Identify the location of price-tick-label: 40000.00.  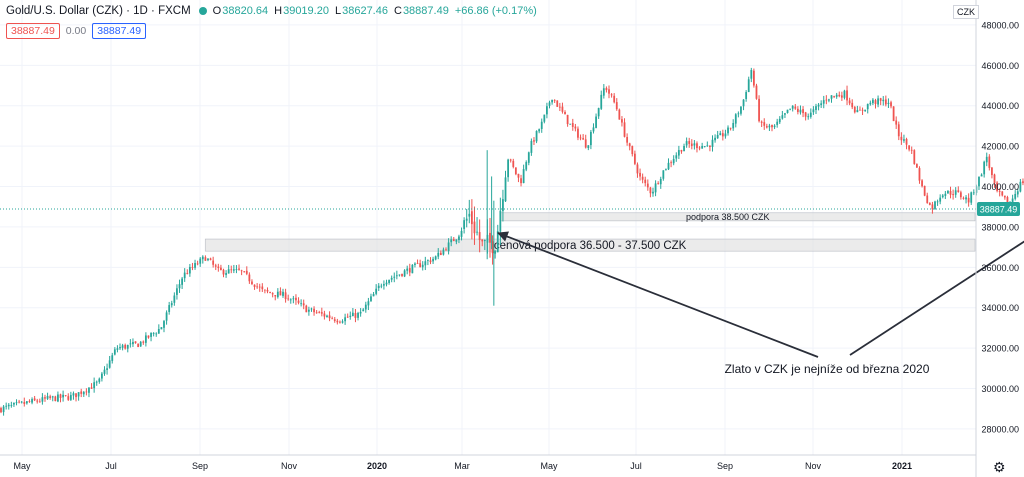
(1000, 187).